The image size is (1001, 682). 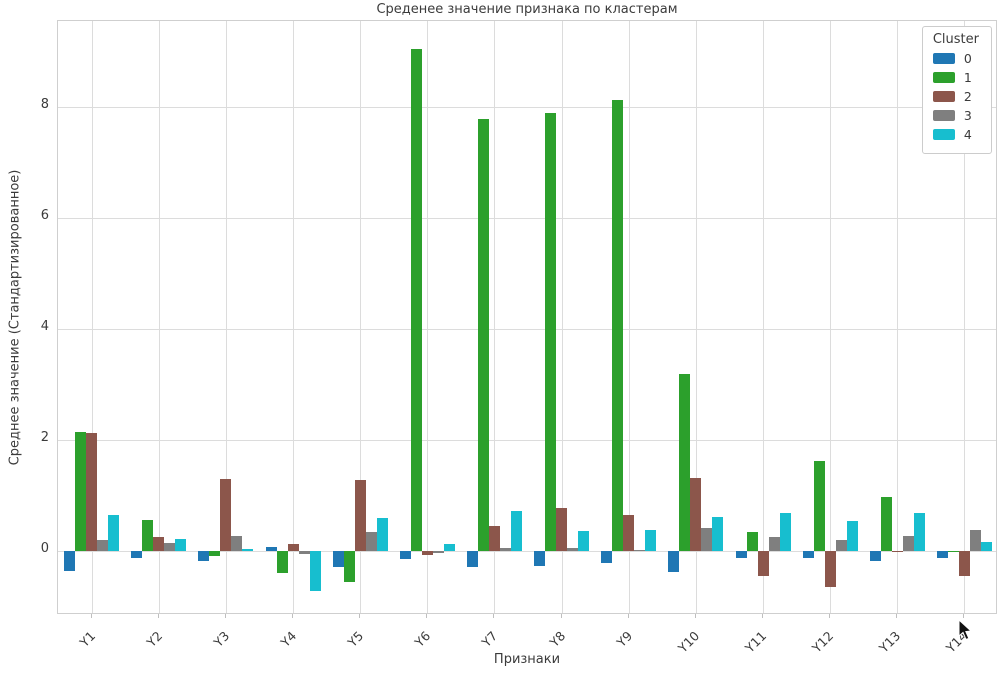 I want to click on bar-cluster2-Y7, so click(x=494, y=539).